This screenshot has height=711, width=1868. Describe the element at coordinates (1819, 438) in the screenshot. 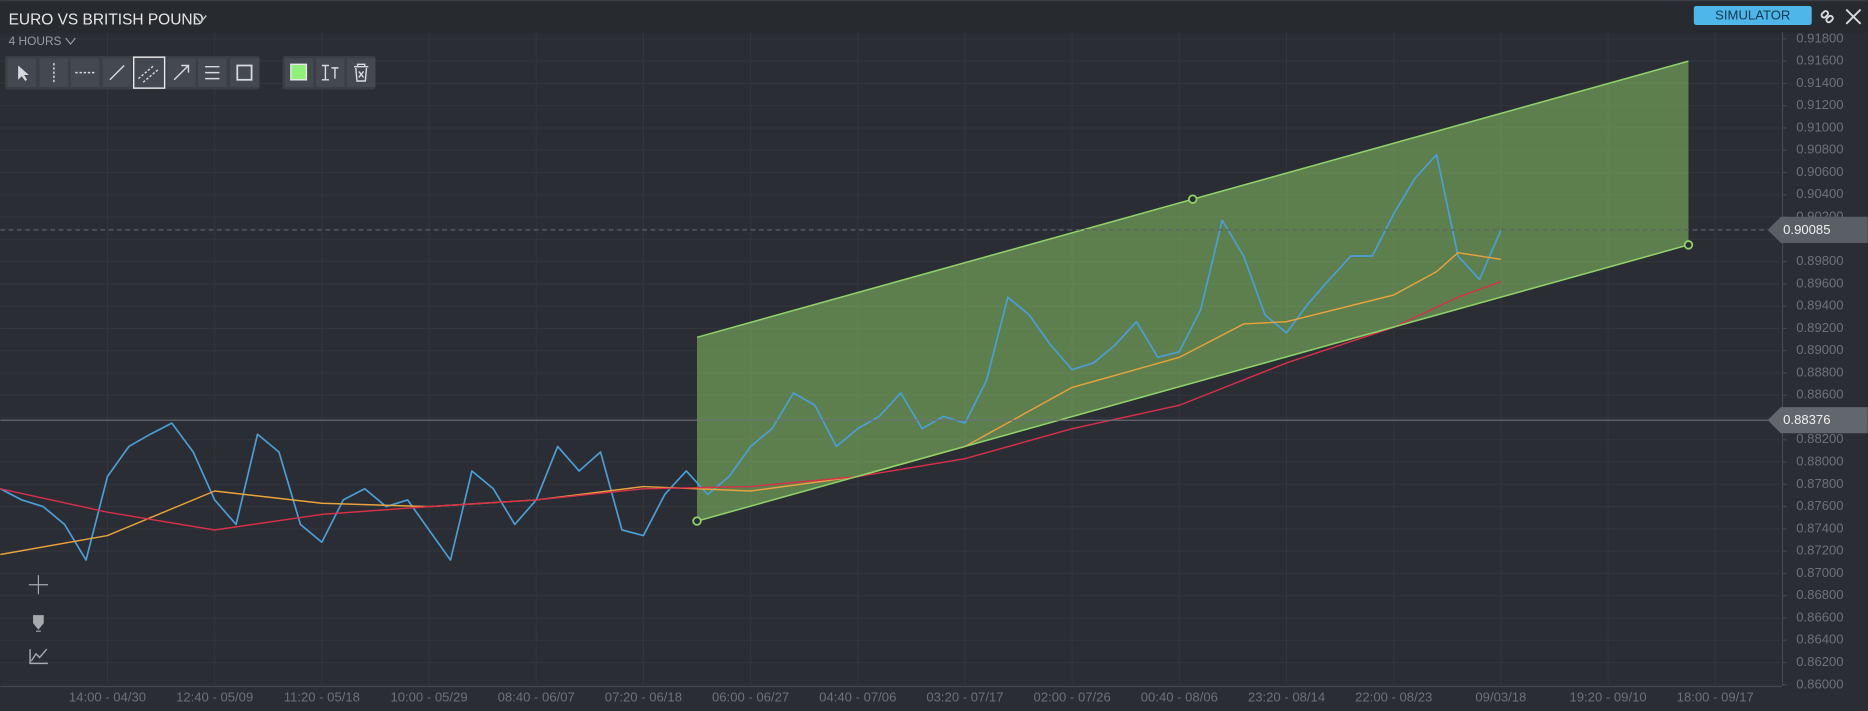

I see `y-tick-label: 0.88200` at that location.